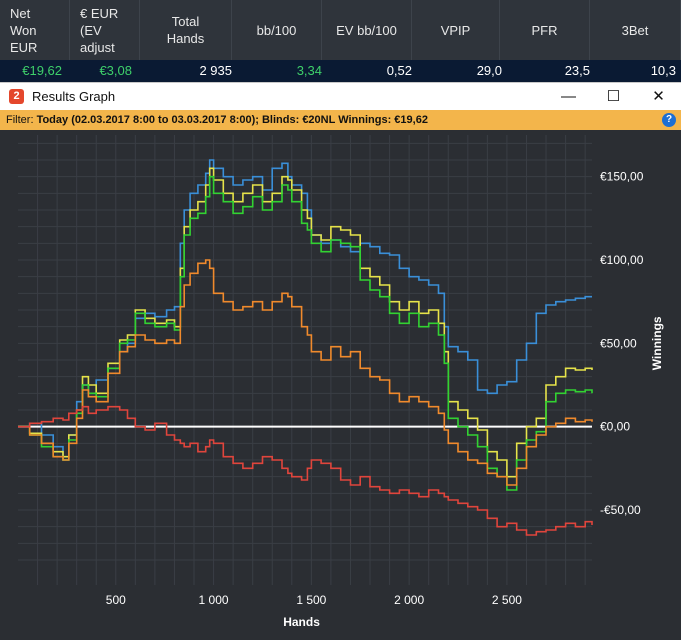  Describe the element at coordinates (20, 13) in the screenshot. I see `column-header-line: Net` at that location.